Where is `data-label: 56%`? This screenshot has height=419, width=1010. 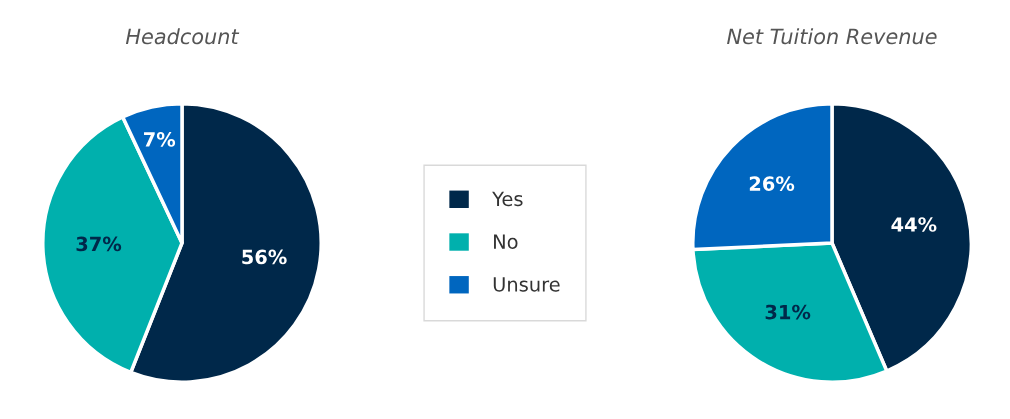
data-label: 56% is located at coordinates (264, 257).